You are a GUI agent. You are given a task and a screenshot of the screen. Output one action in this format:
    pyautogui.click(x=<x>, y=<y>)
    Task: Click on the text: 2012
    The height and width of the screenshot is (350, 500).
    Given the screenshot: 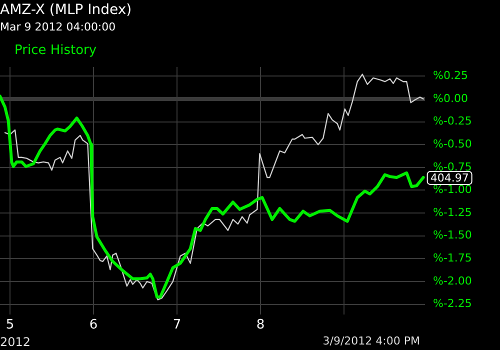 What is the action you would take?
    pyautogui.click(x=15, y=342)
    